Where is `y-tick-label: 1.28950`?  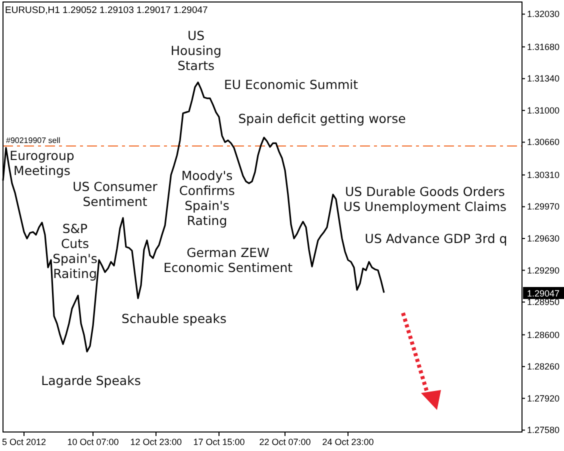 y-tick-label: 1.28950 is located at coordinates (543, 302).